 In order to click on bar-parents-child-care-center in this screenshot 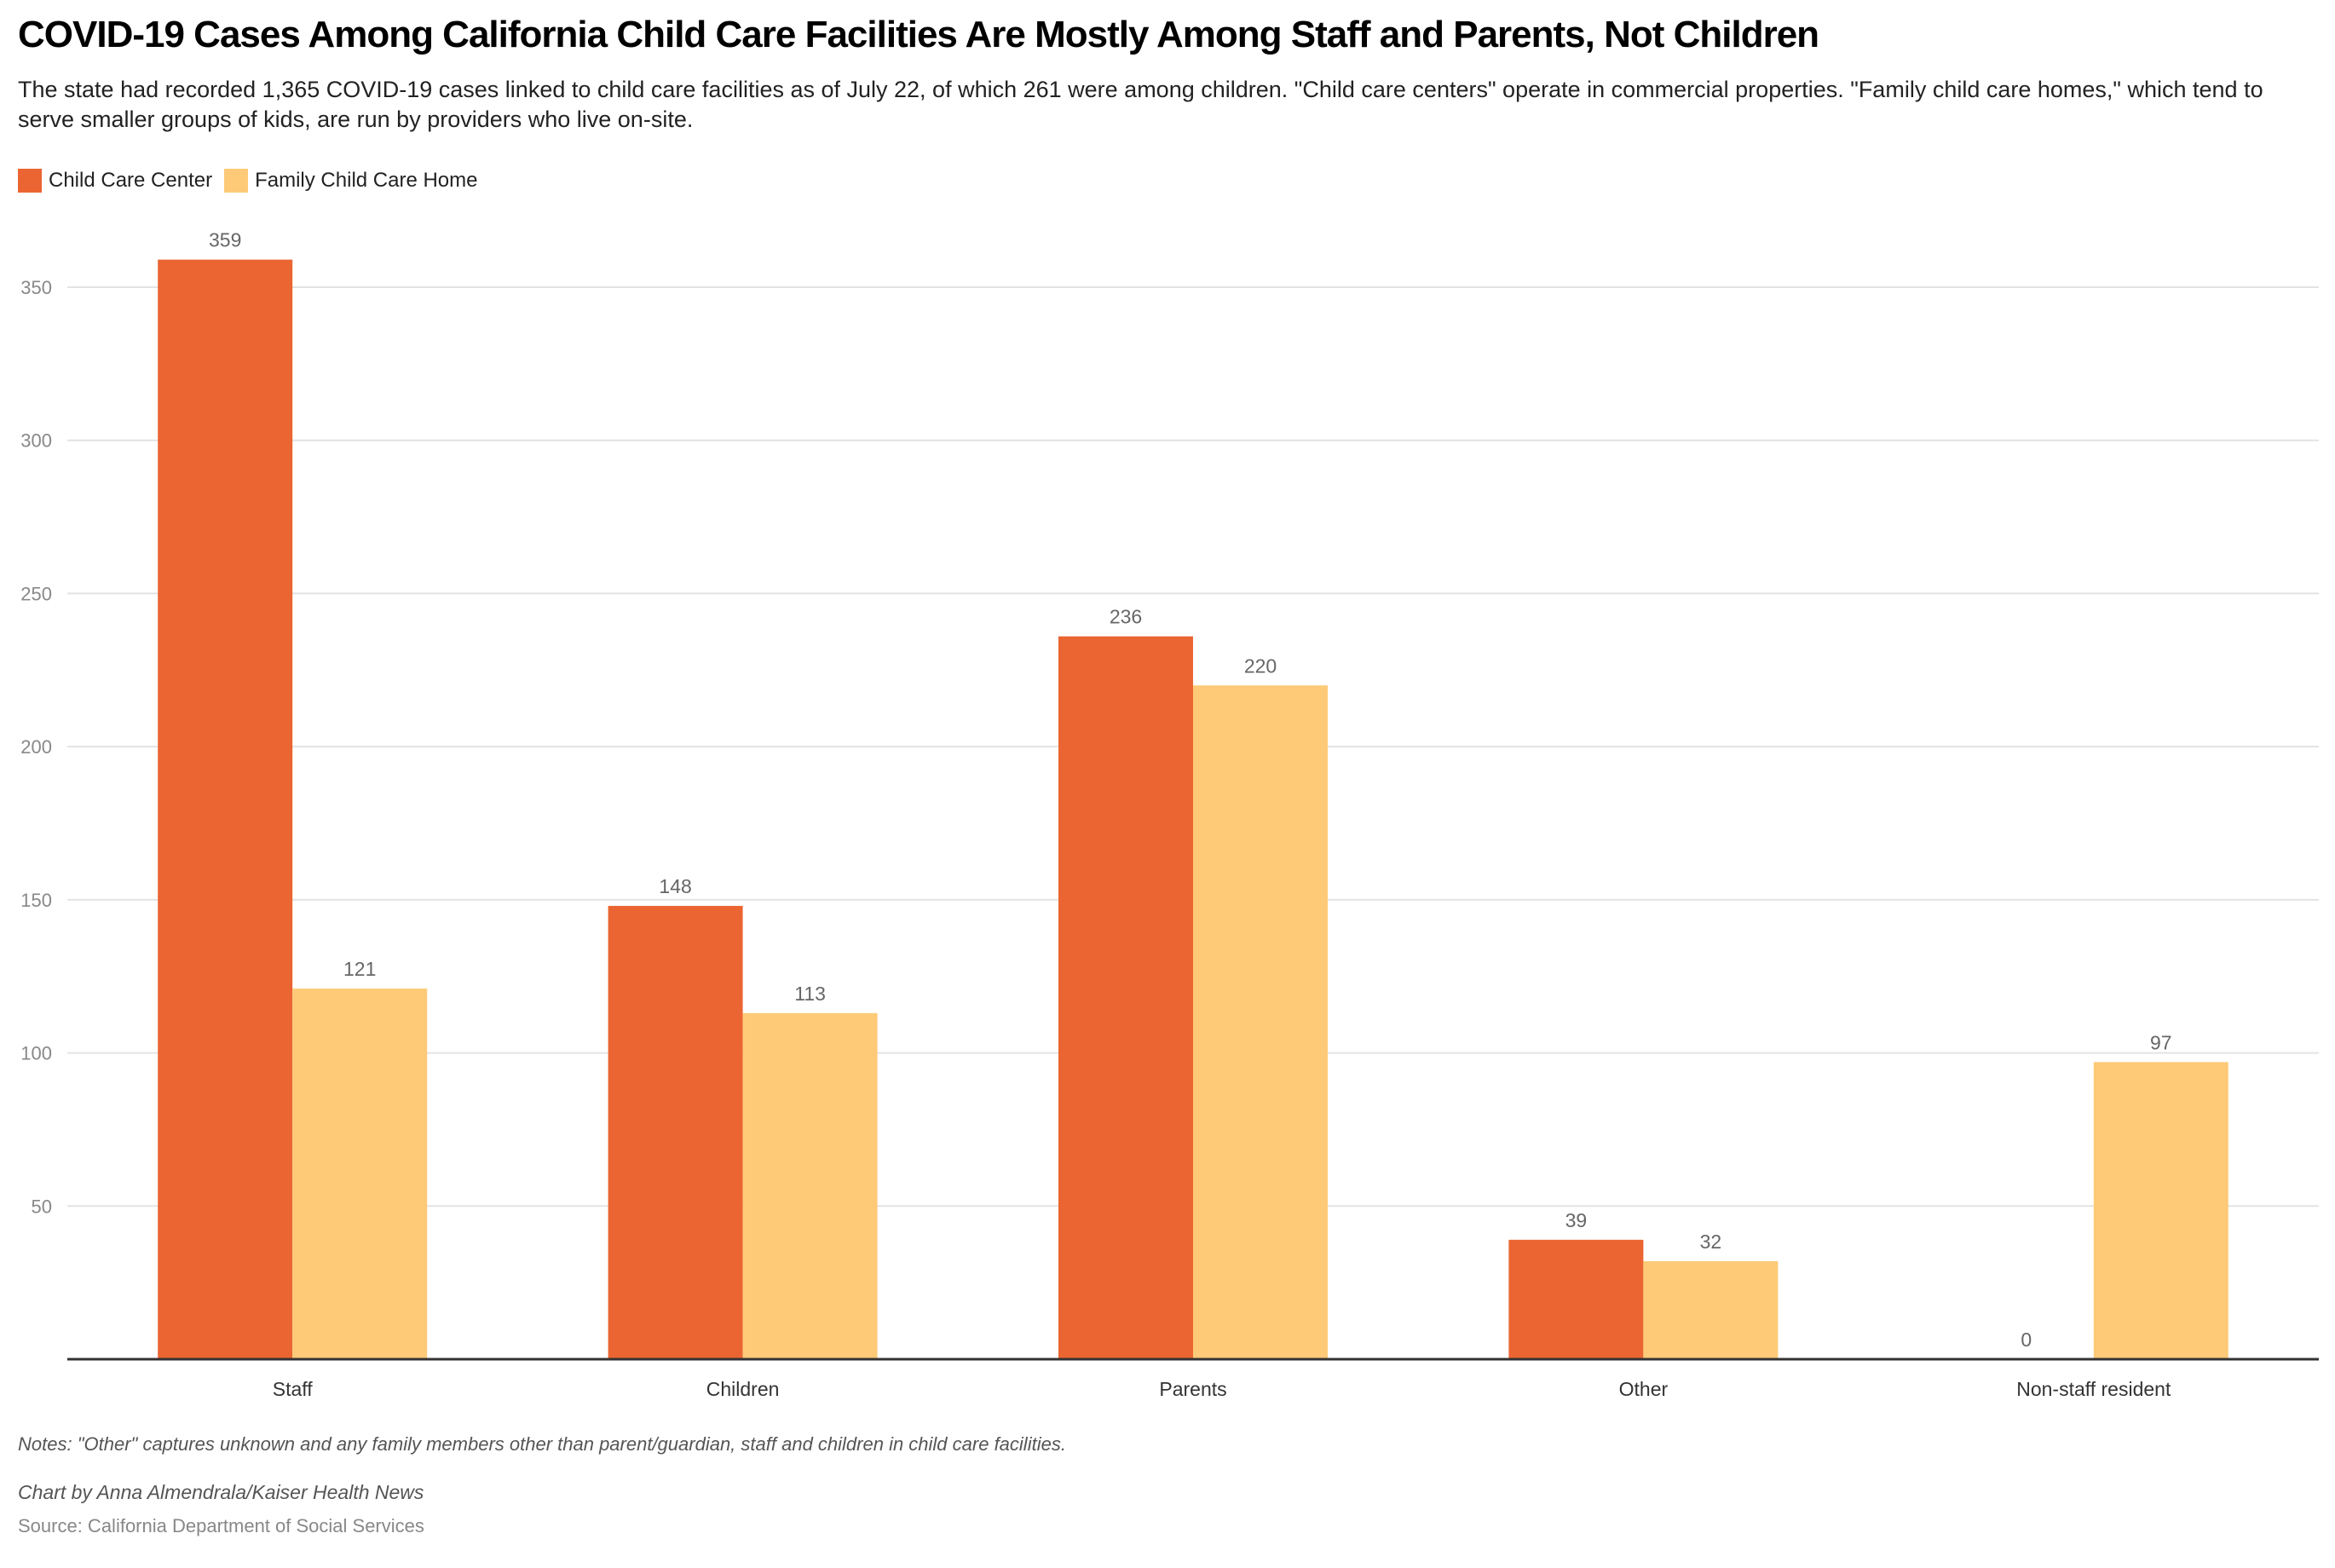, I will do `click(1125, 998)`.